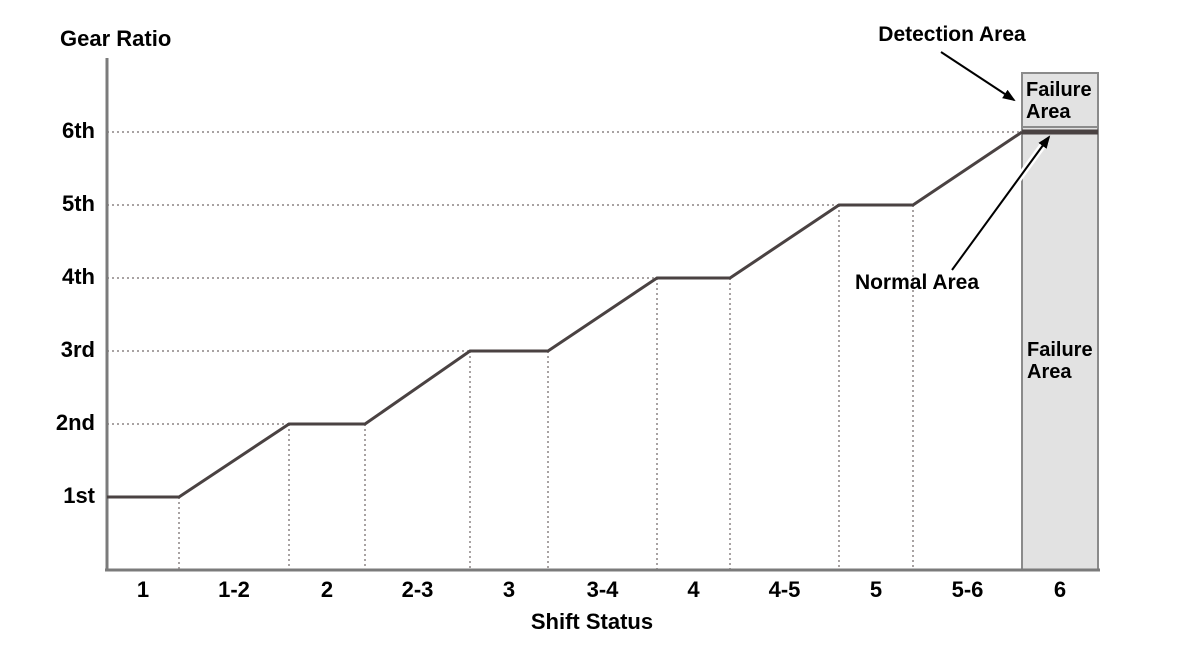 Image resolution: width=1199 pixels, height=666 pixels. Describe the element at coordinates (116, 38) in the screenshot. I see `y-axis-title: Gear Ratio` at that location.